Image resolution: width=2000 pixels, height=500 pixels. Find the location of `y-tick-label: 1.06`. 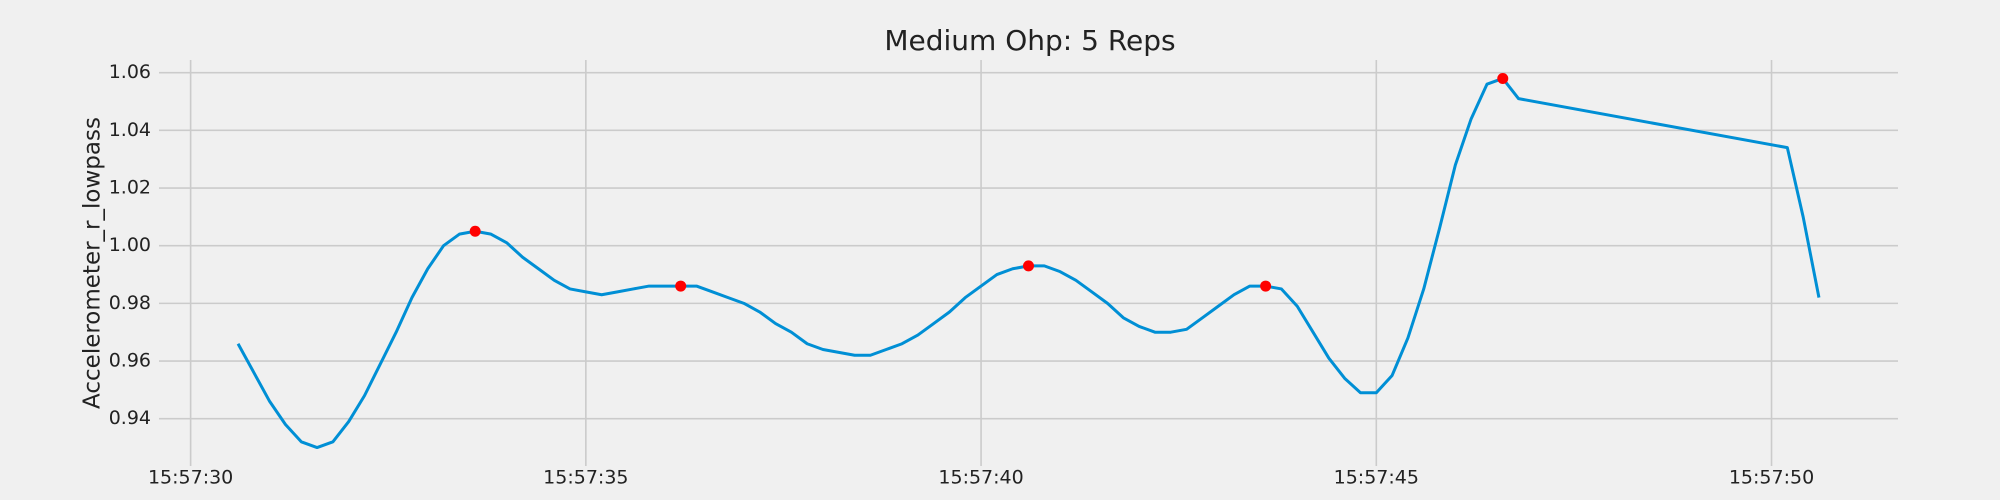

y-tick-label: 1.06 is located at coordinates (130, 72).